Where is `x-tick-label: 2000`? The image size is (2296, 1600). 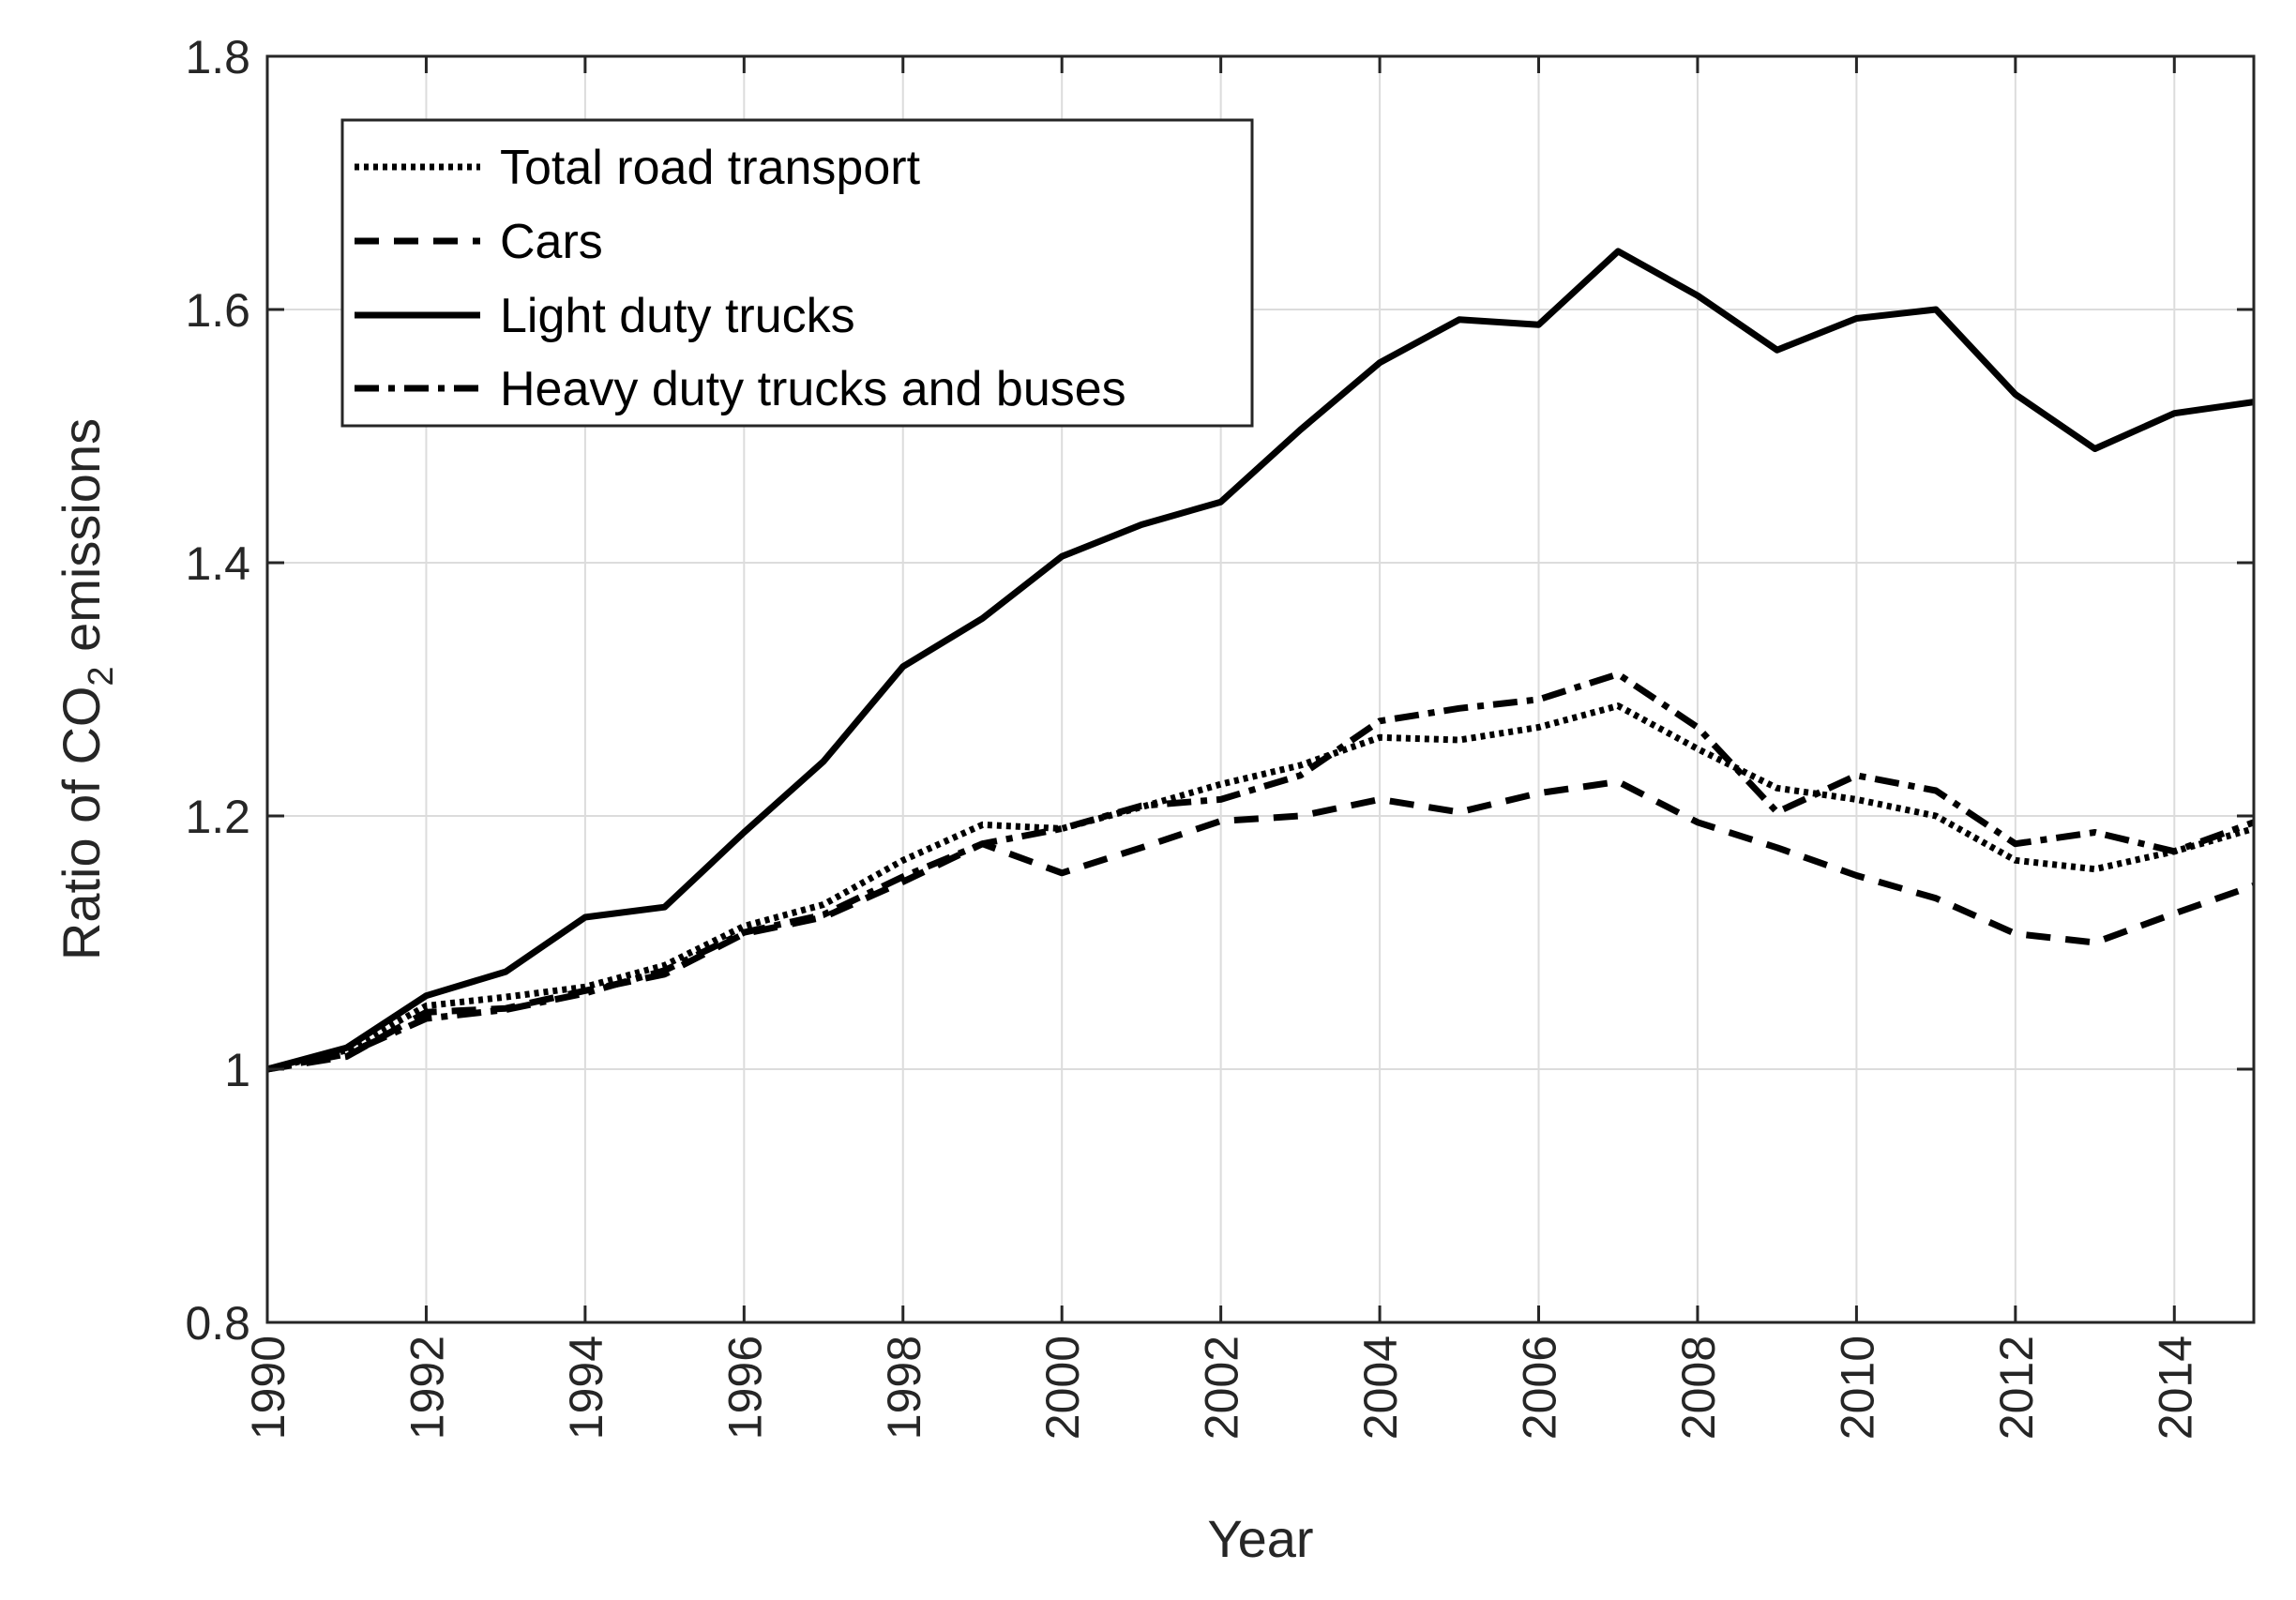 x-tick-label: 2000 is located at coordinates (1062, 1388).